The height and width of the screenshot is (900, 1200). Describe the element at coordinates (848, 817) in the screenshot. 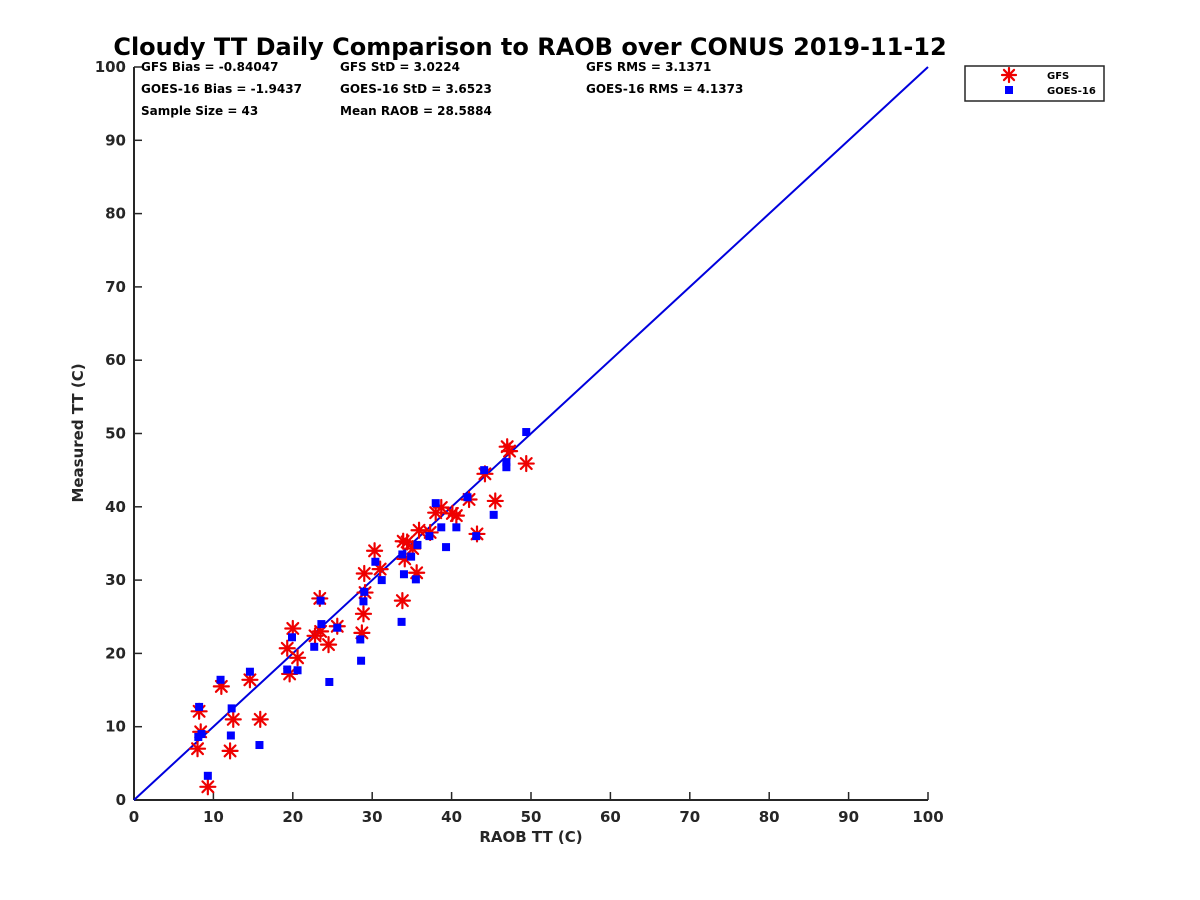

I see `x-tick-label: 90` at that location.